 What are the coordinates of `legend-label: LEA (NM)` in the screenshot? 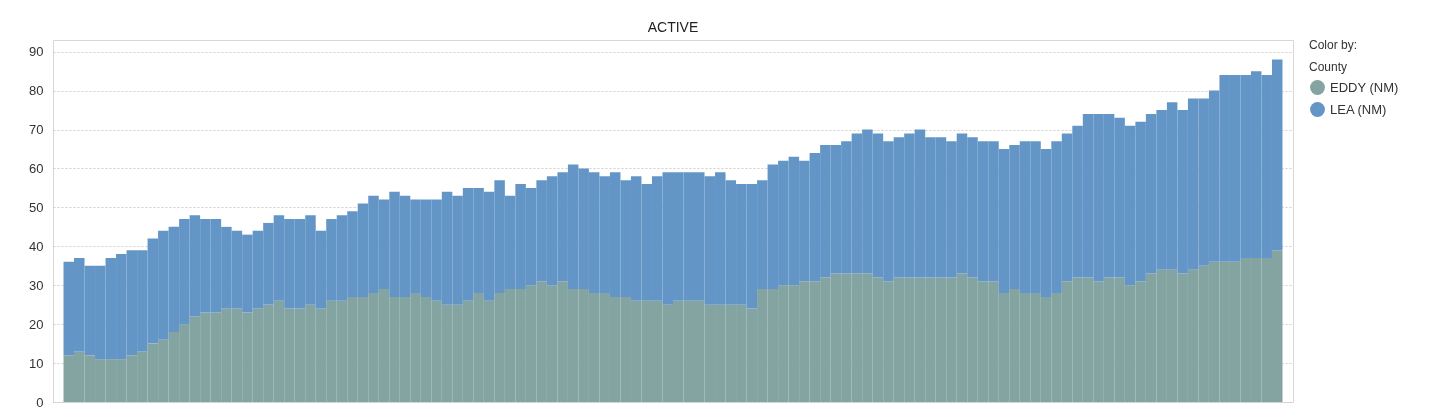 It's located at (1358, 109).